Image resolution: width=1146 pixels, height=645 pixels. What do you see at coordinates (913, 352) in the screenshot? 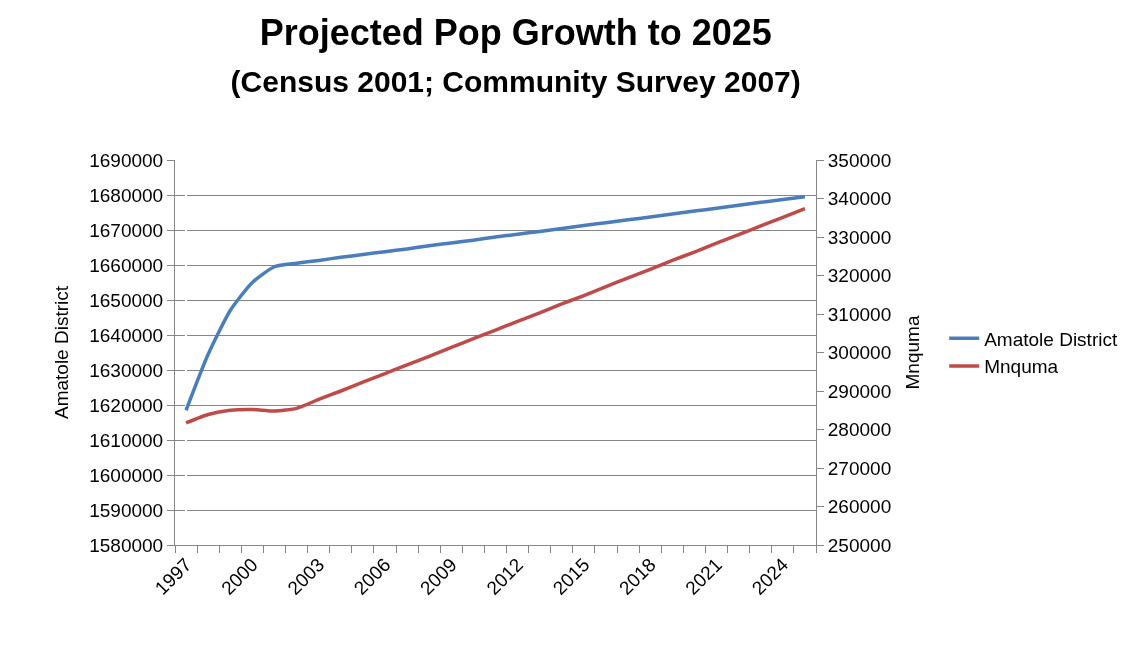
I see `y2-axis-title: Mnquma` at bounding box center [913, 352].